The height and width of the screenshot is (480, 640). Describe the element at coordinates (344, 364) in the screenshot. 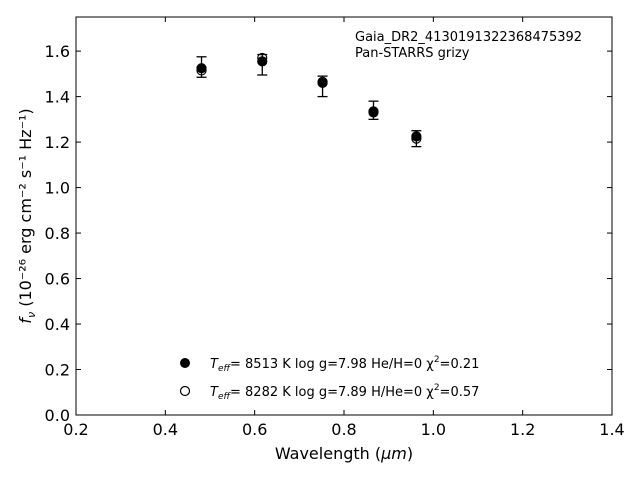

I see `legend-entry-1: Teff= 8513 K log g=7.98 He/H=0 χ2=0.21` at that location.